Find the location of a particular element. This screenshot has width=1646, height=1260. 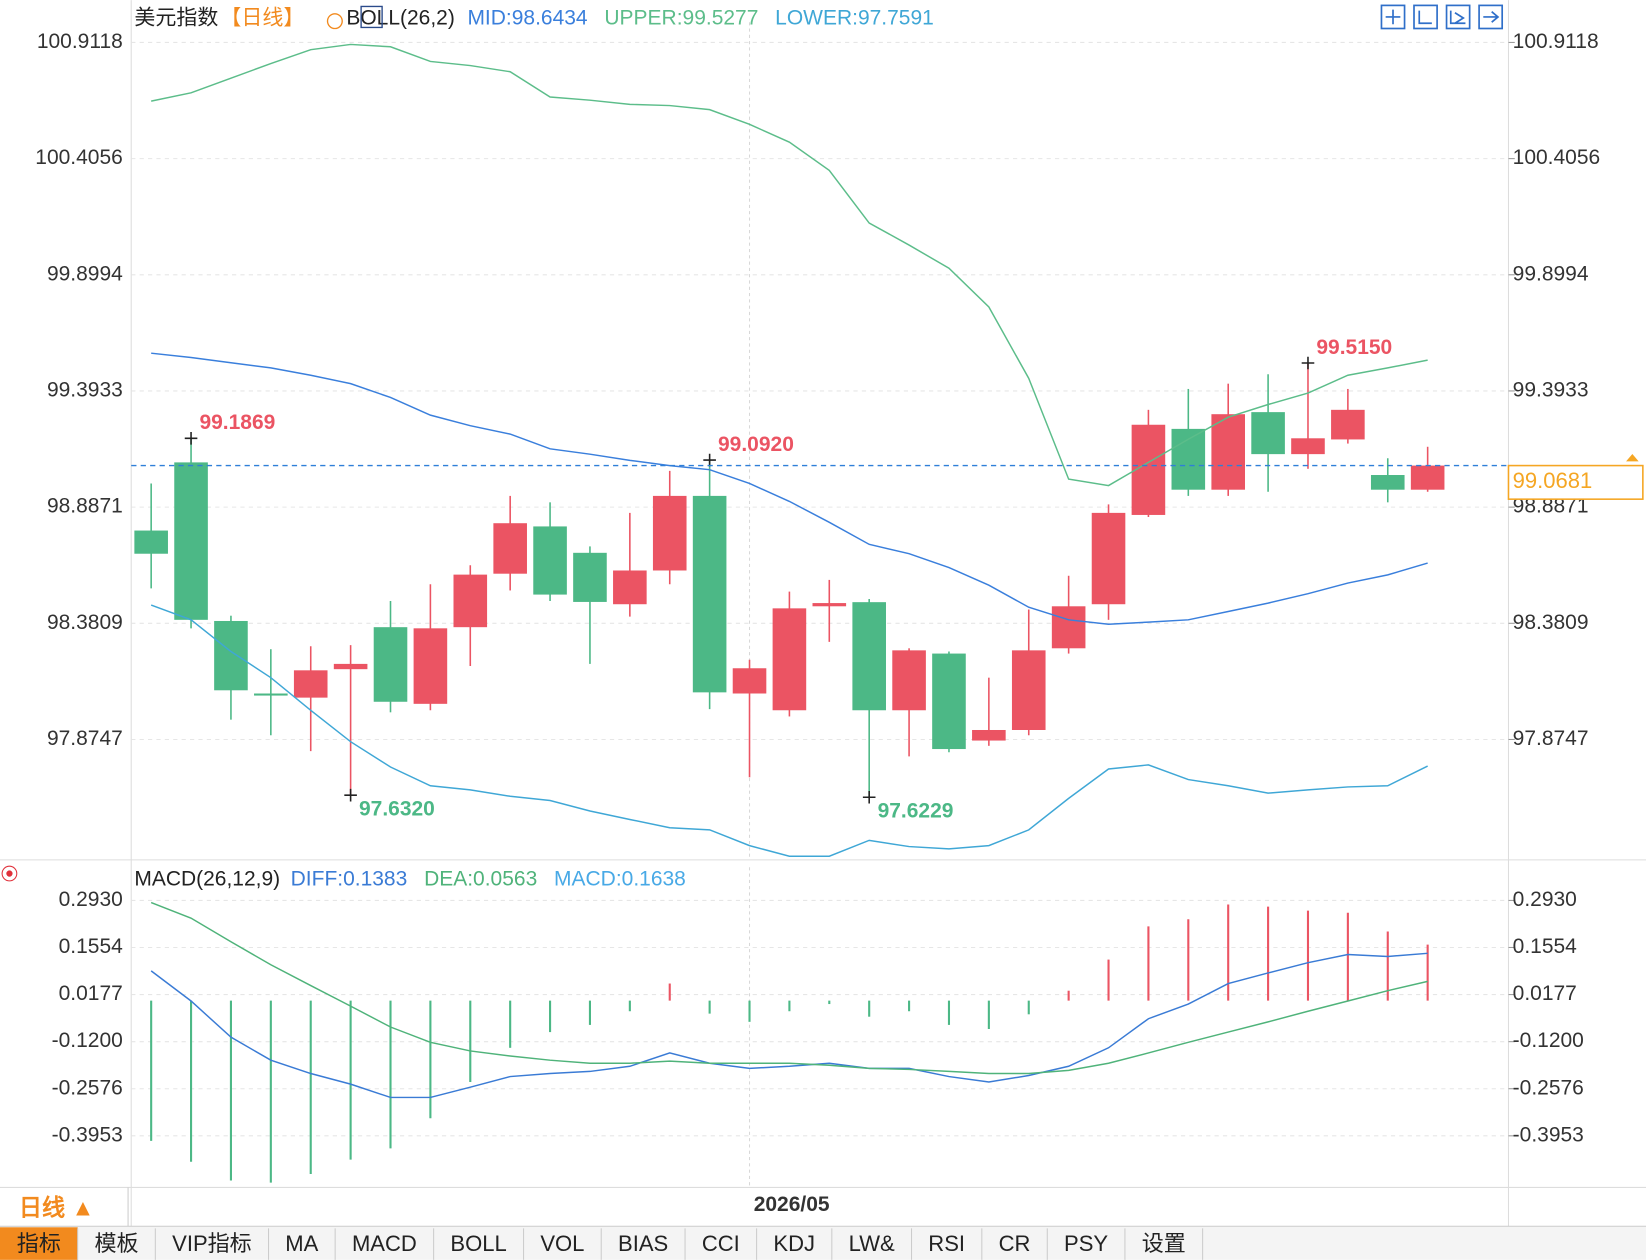

tab: PSY is located at coordinates (1086, 1243).